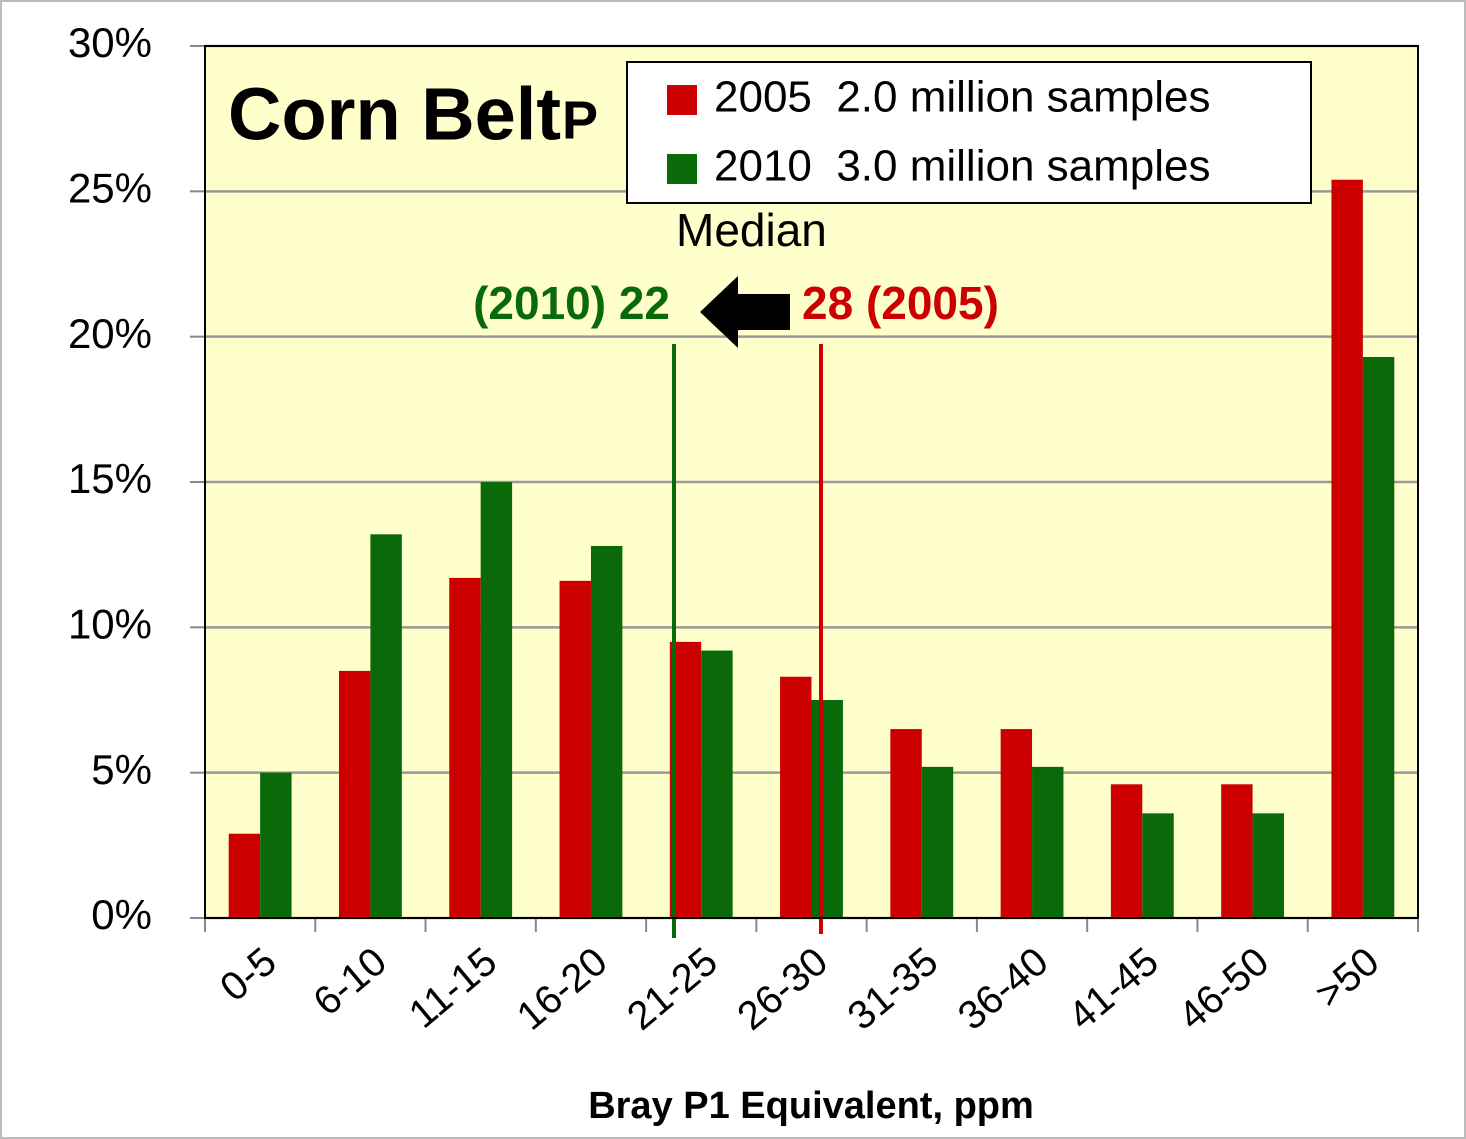 The height and width of the screenshot is (1139, 1466). Describe the element at coordinates (745, 312) in the screenshot. I see `arrow` at that location.